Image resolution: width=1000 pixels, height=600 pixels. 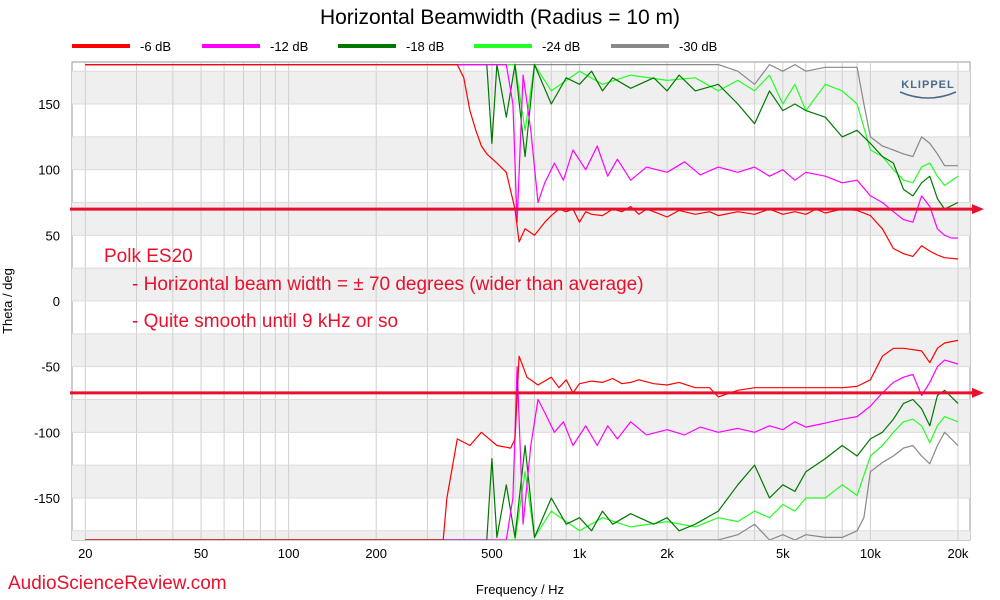 What do you see at coordinates (56, 301) in the screenshot?
I see `y-tick-label: 0` at bounding box center [56, 301].